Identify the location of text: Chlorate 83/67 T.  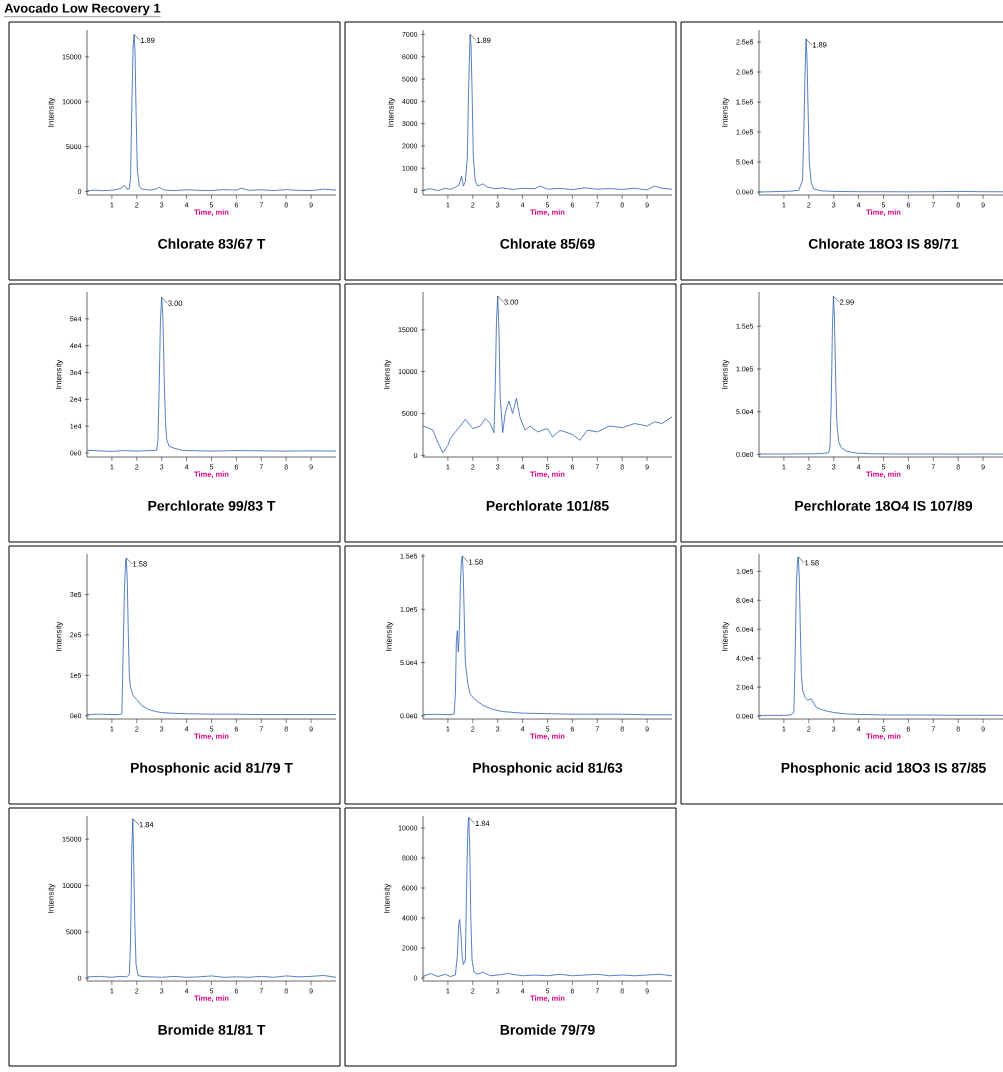
(212, 243).